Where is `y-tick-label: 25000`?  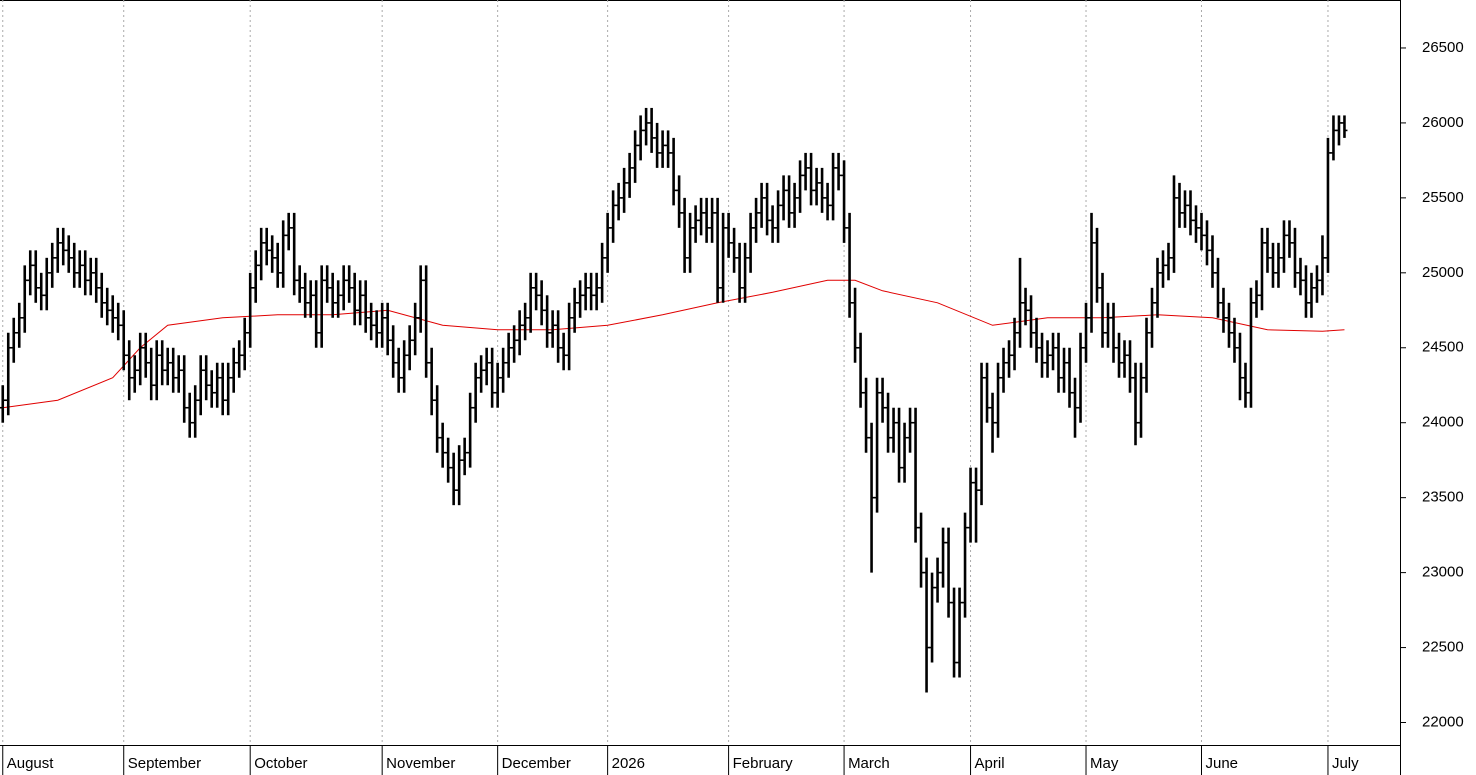
y-tick-label: 25000 is located at coordinates (1443, 272).